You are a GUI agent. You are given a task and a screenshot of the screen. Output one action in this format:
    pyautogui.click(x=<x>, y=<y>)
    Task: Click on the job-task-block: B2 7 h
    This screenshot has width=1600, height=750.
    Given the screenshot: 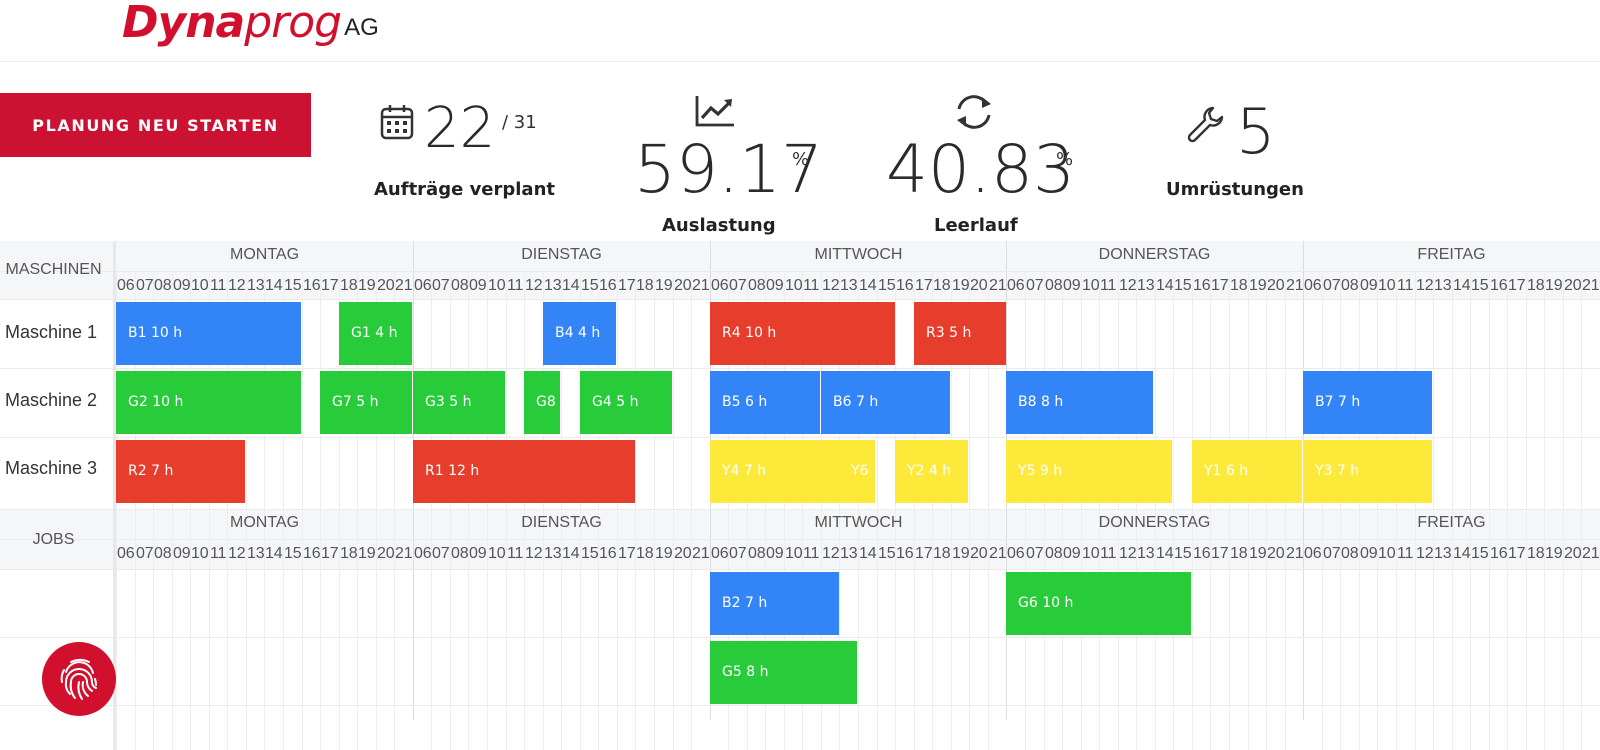 What is the action you would take?
    pyautogui.click(x=774, y=603)
    